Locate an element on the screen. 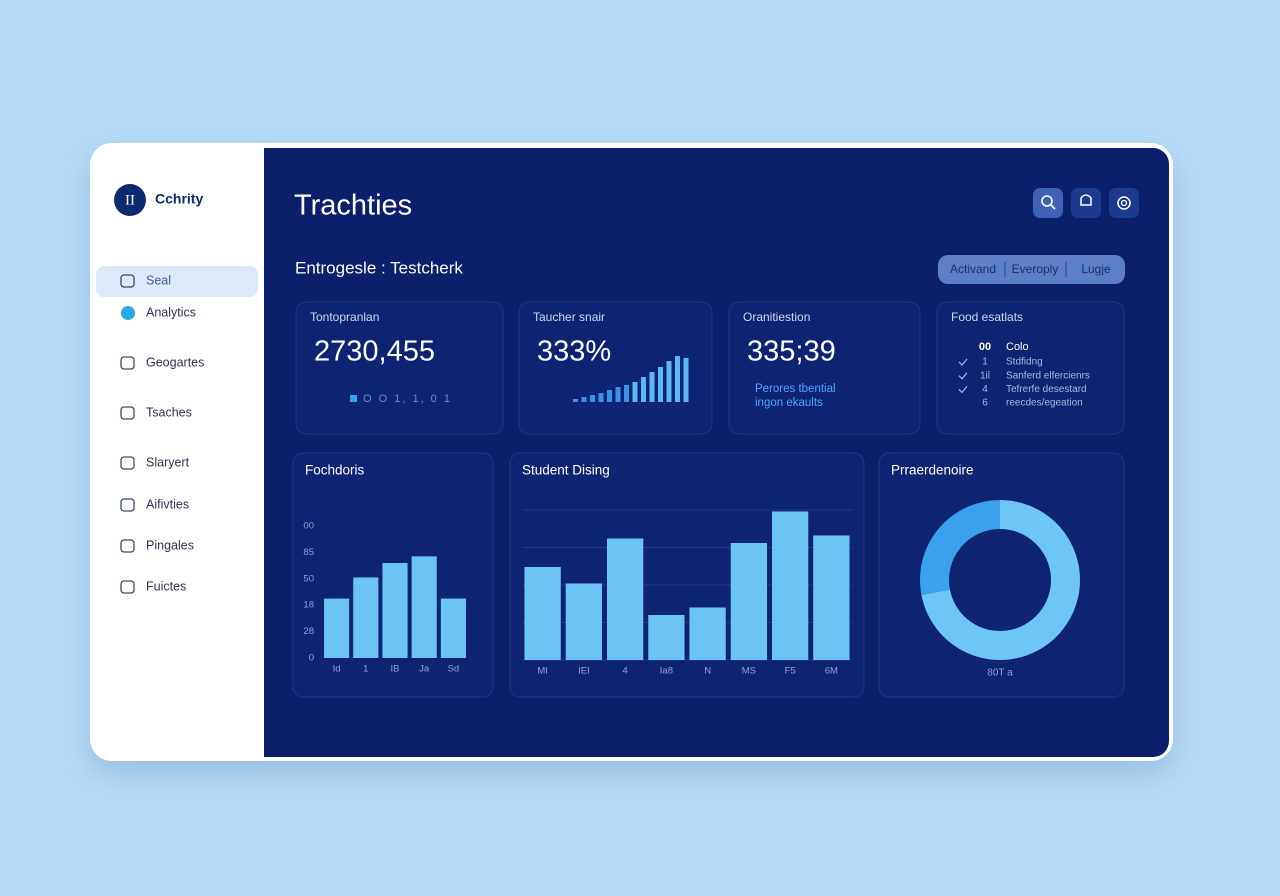 This screenshot has width=1280, height=896. notify-button is located at coordinates (1086, 203).